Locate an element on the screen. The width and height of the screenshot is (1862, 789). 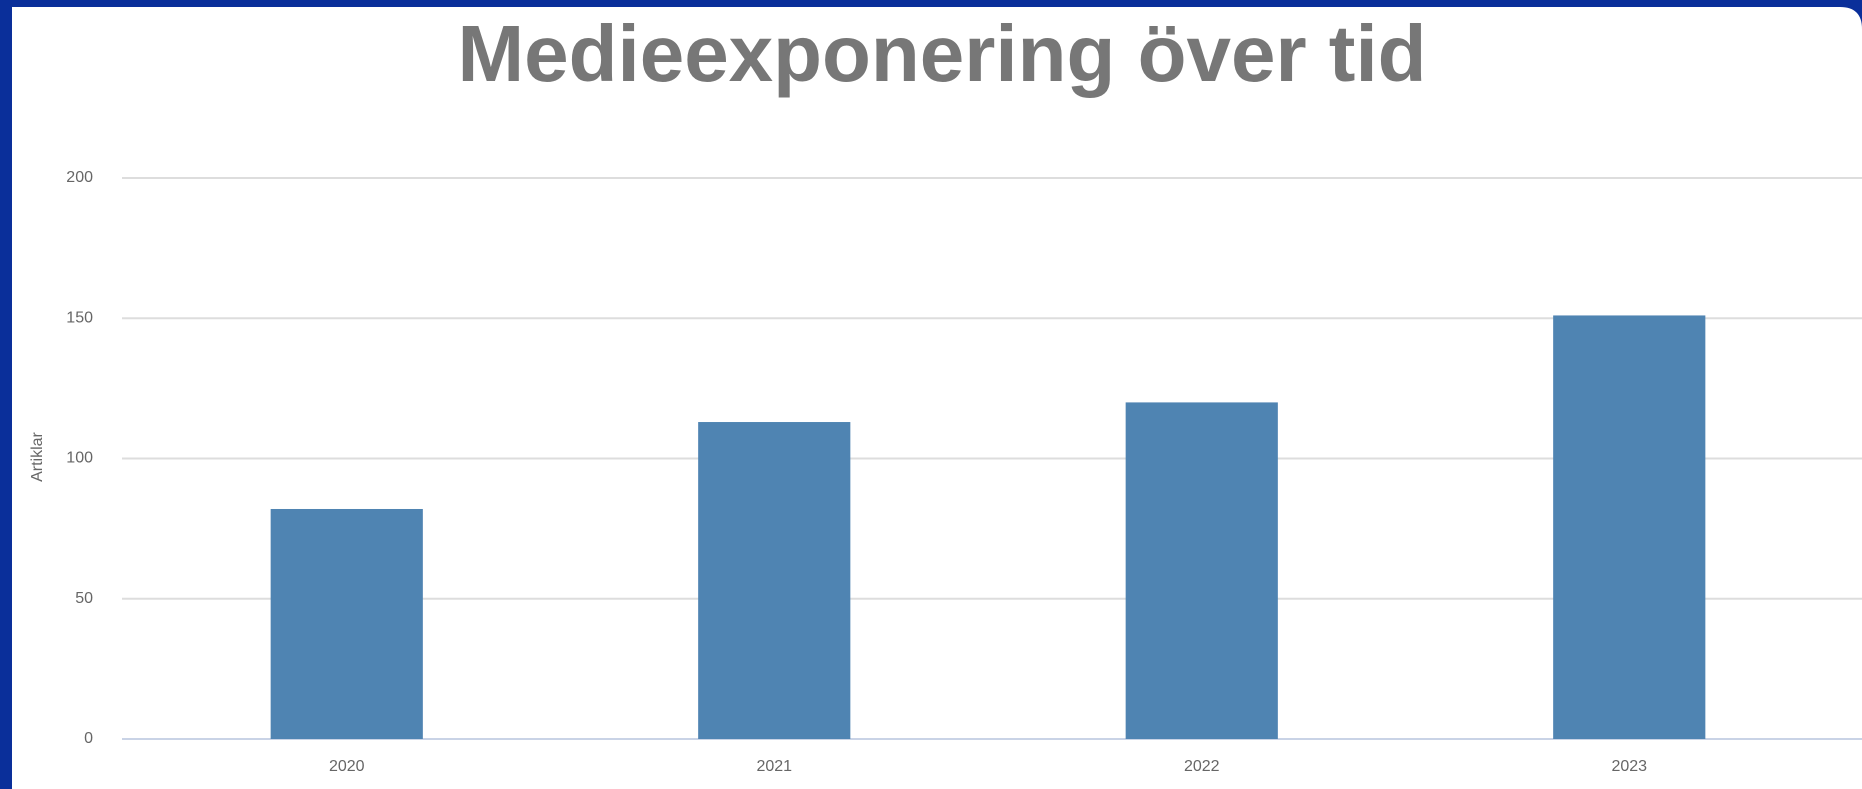
chart-title: Medieexponering över tid is located at coordinates (941, 53).